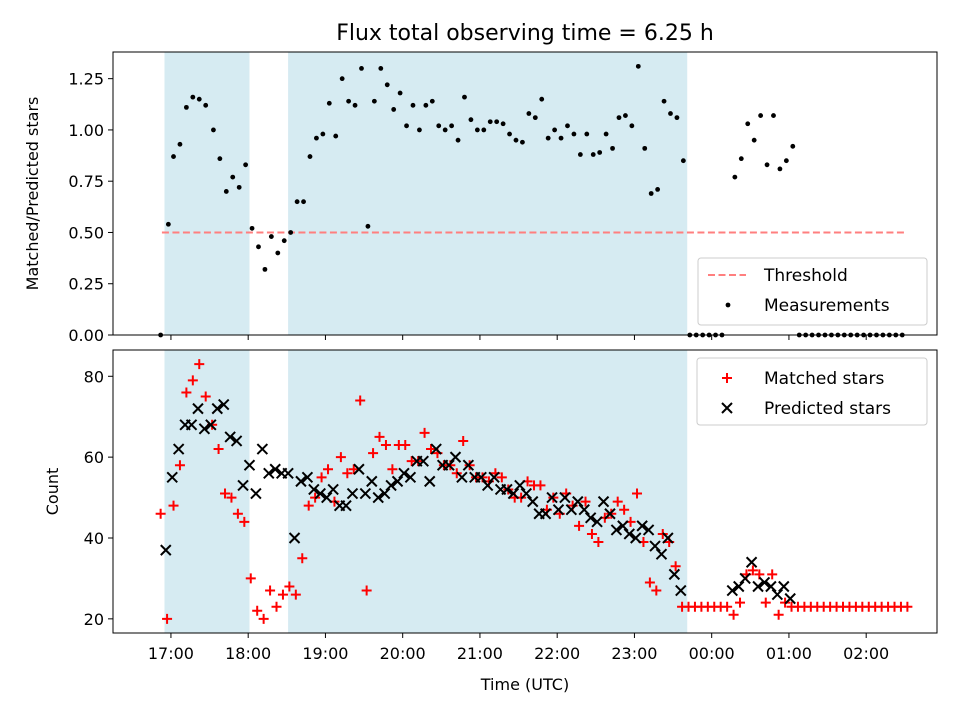  What do you see at coordinates (86, 181) in the screenshot?
I see `top-ytick-label: 0.75` at bounding box center [86, 181].